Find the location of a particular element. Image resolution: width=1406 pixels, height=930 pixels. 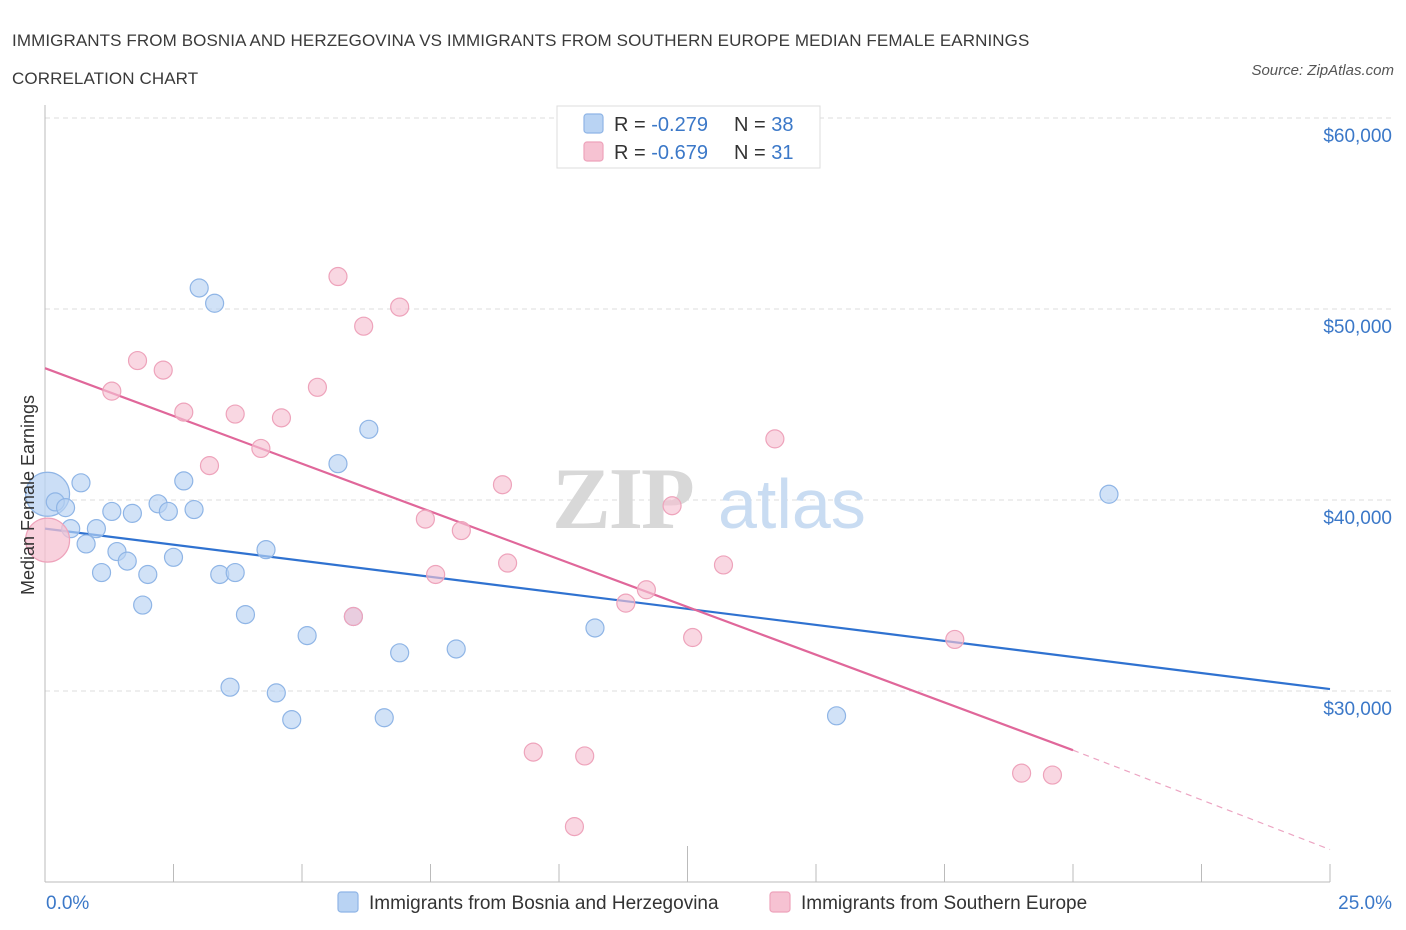

pink-trend-extension is located at coordinates (1201, 800).